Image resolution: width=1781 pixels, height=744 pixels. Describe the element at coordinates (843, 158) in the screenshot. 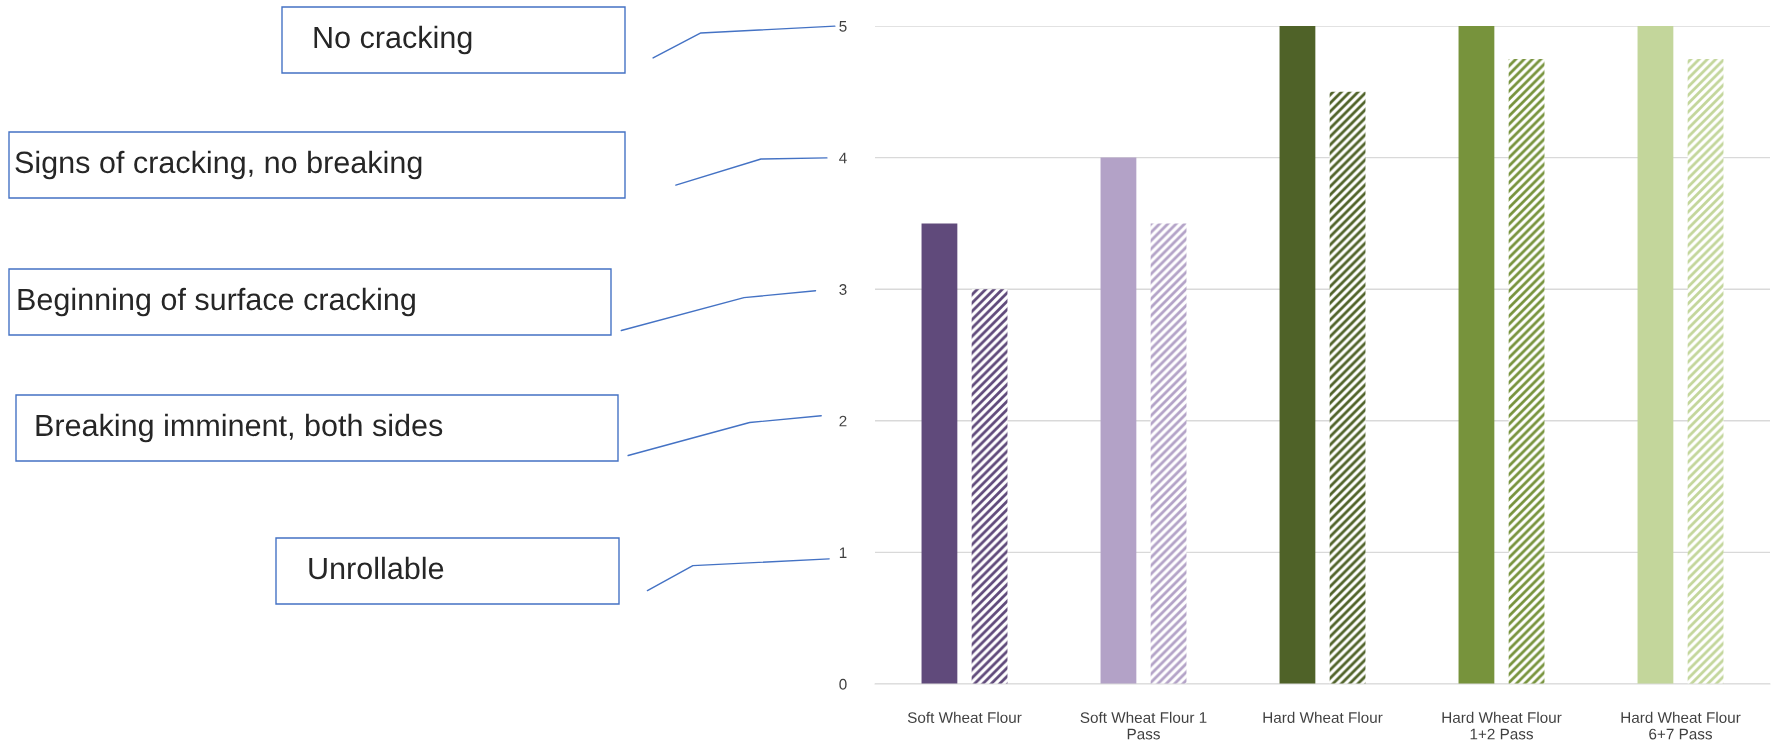

I see `y-tick-label: 4` at that location.